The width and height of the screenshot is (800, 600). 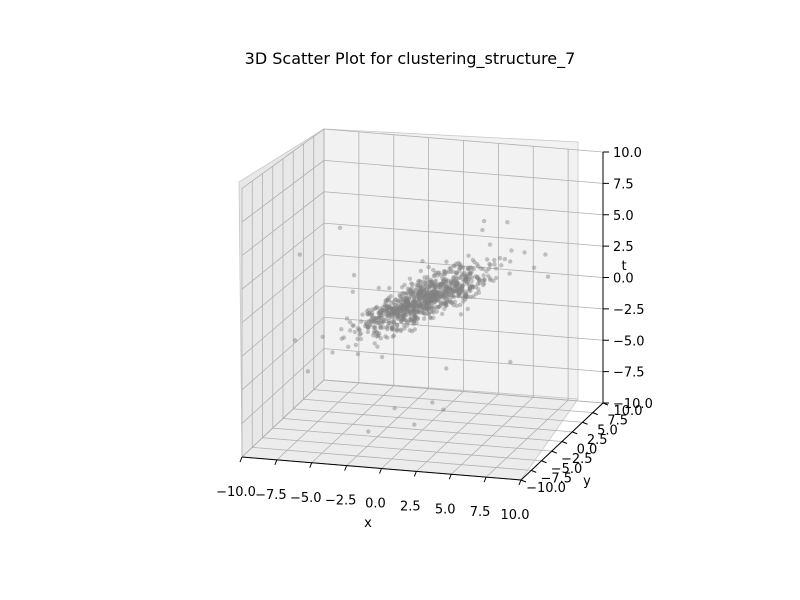 What do you see at coordinates (480, 512) in the screenshot?
I see `x-tick-label: 7.5` at bounding box center [480, 512].